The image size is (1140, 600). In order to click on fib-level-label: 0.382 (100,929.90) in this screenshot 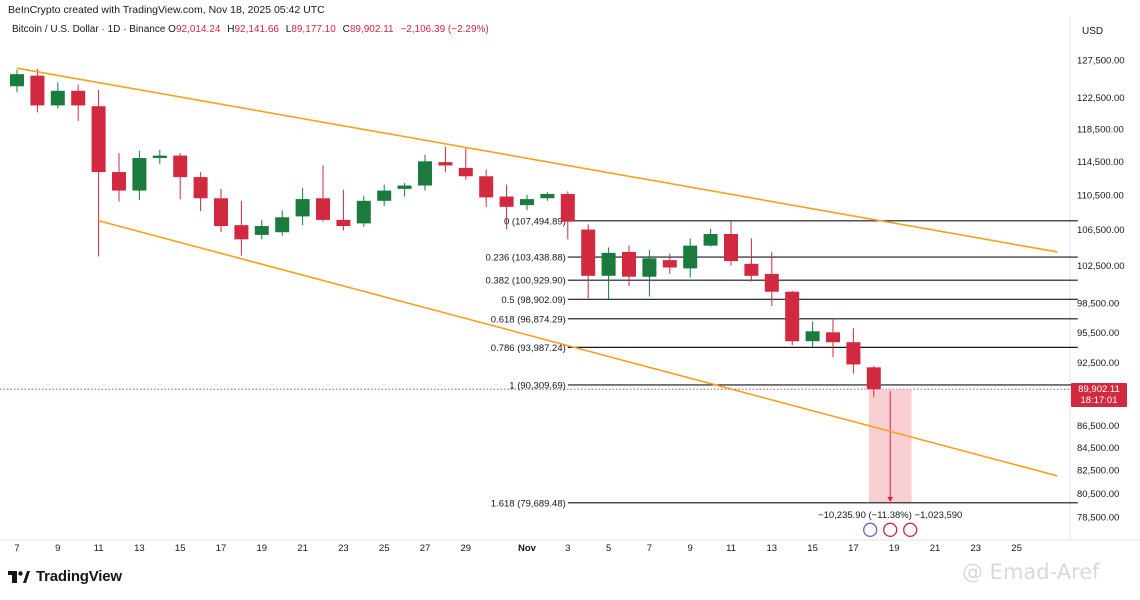, I will do `click(526, 281)`.